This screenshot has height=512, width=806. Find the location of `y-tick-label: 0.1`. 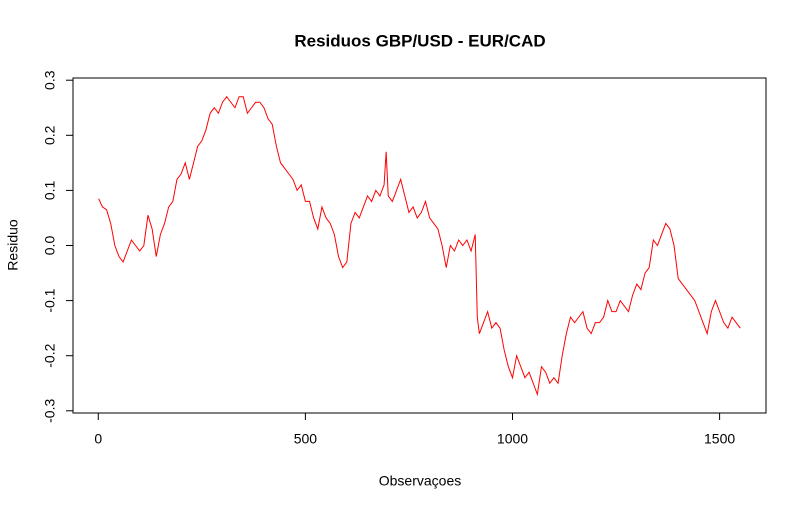

y-tick-label: 0.1 is located at coordinates (50, 190).